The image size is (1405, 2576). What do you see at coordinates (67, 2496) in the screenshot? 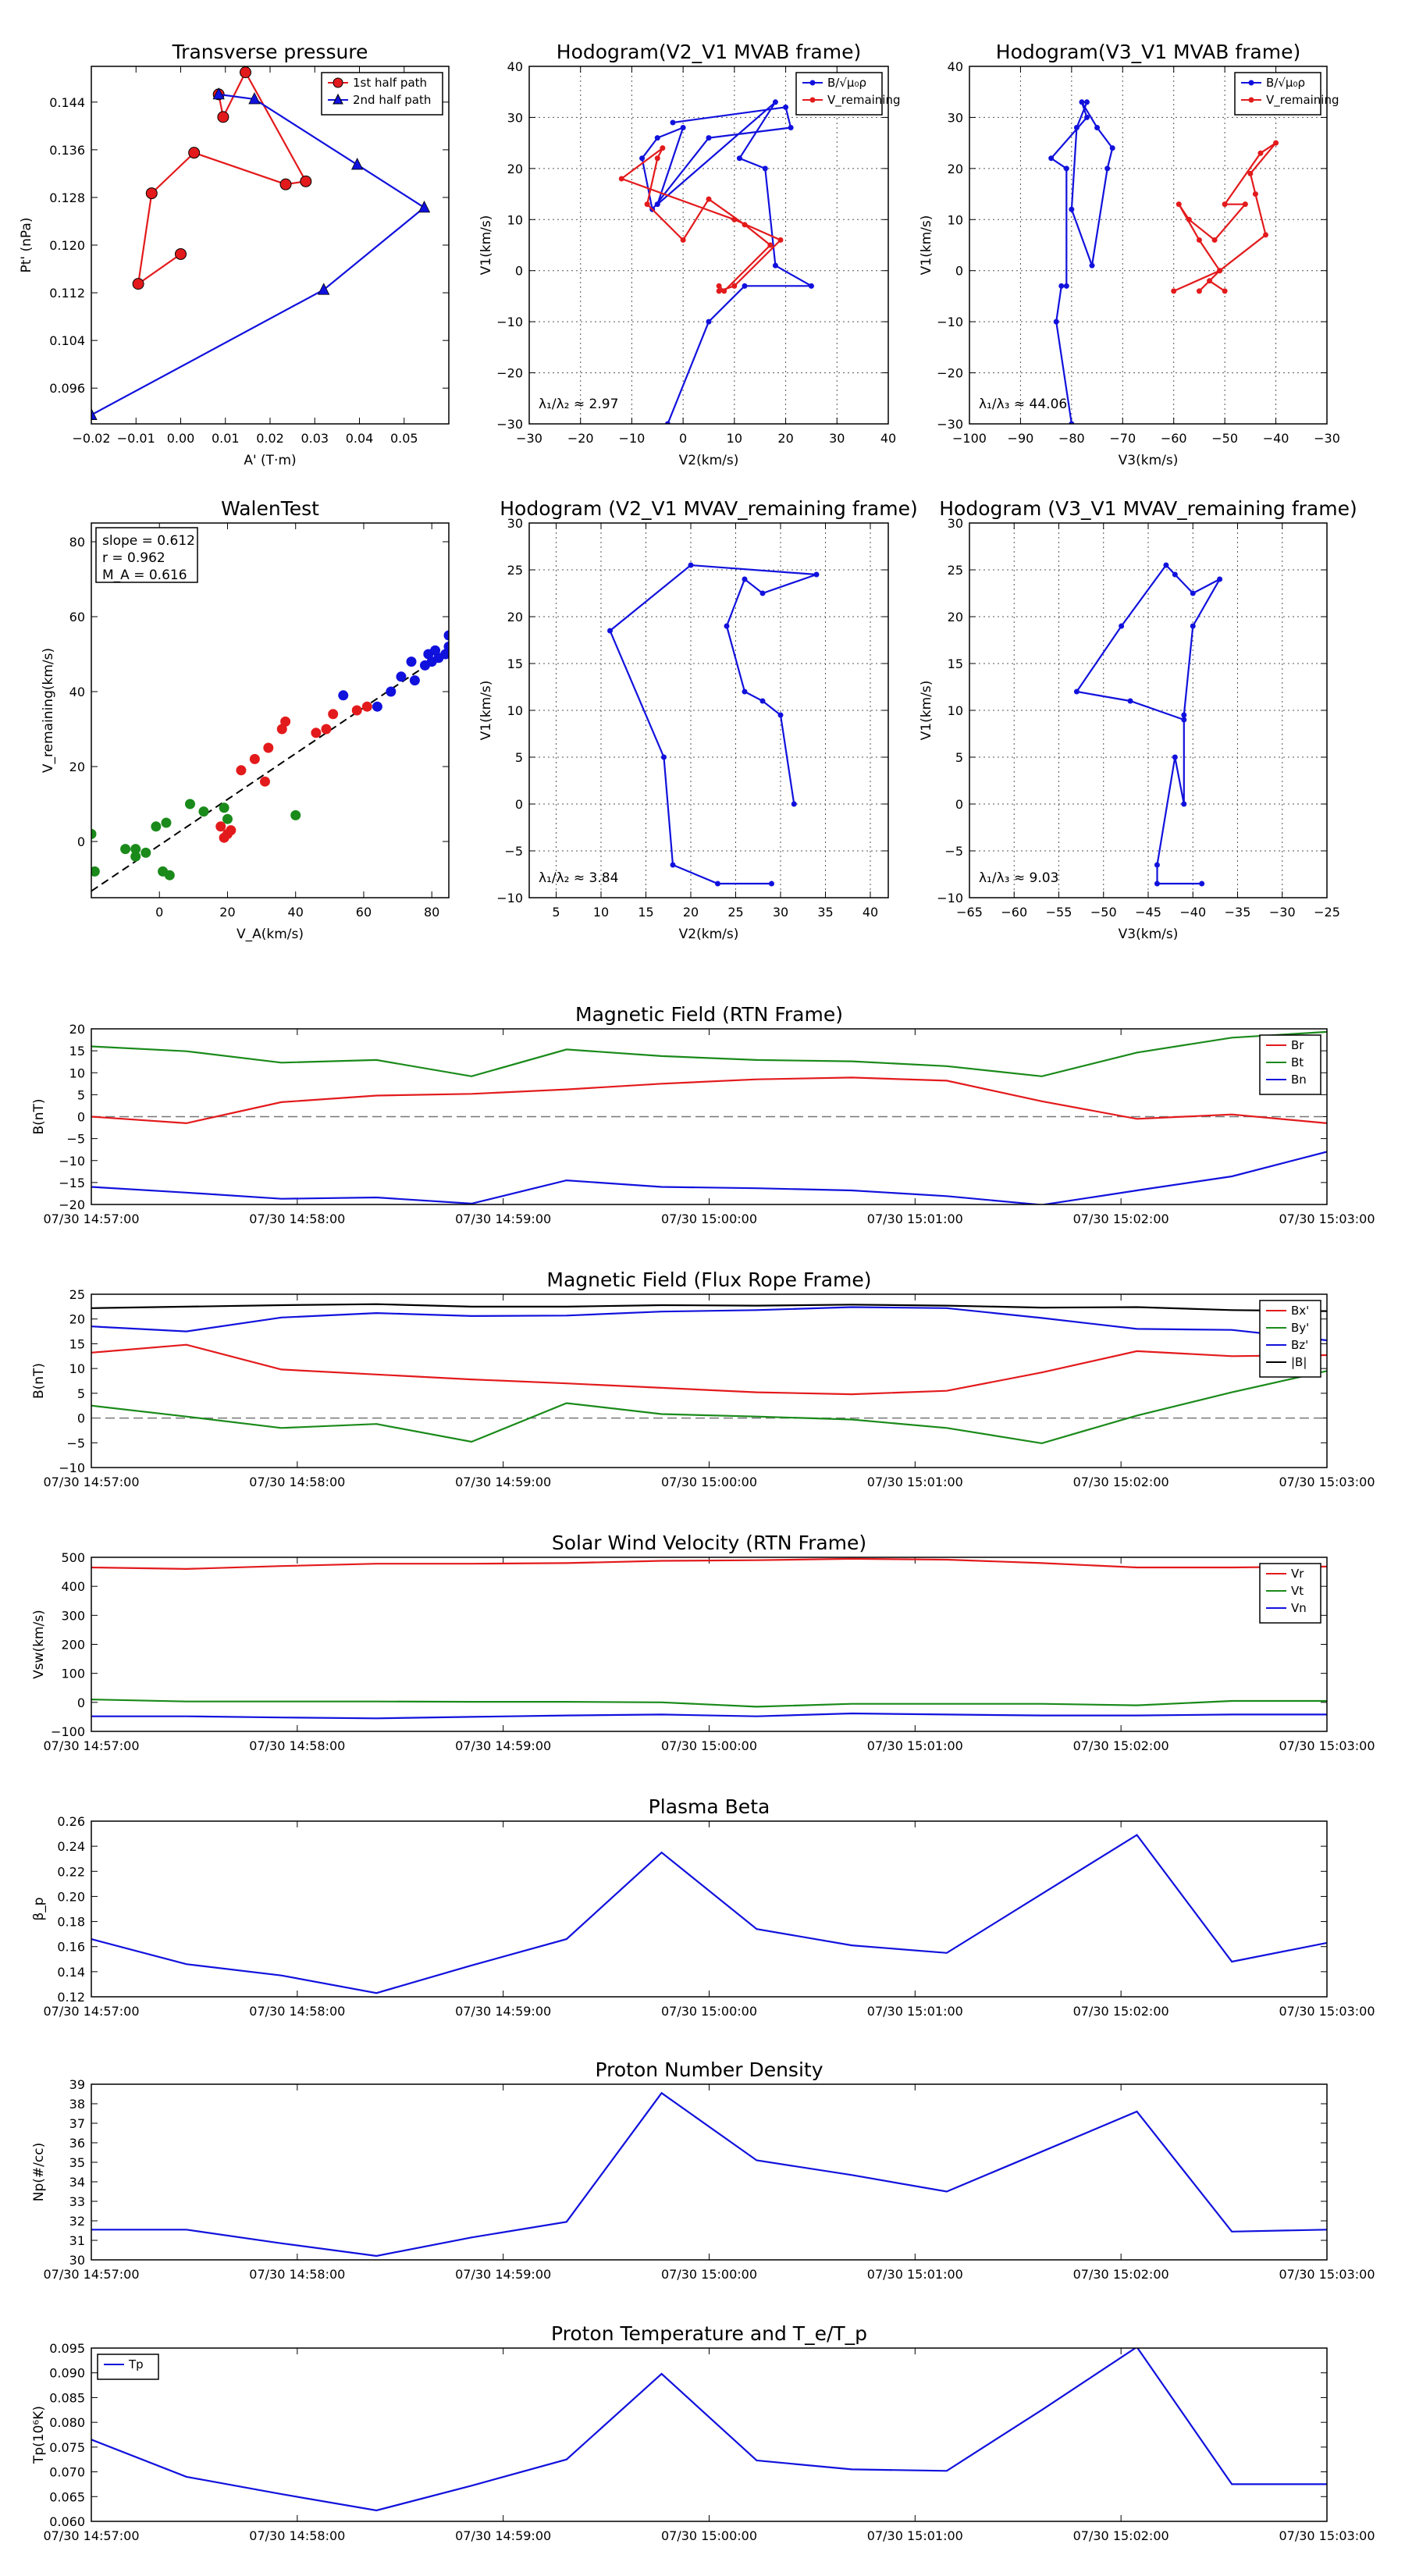
I see `y-tick-label: 0.065` at bounding box center [67, 2496].